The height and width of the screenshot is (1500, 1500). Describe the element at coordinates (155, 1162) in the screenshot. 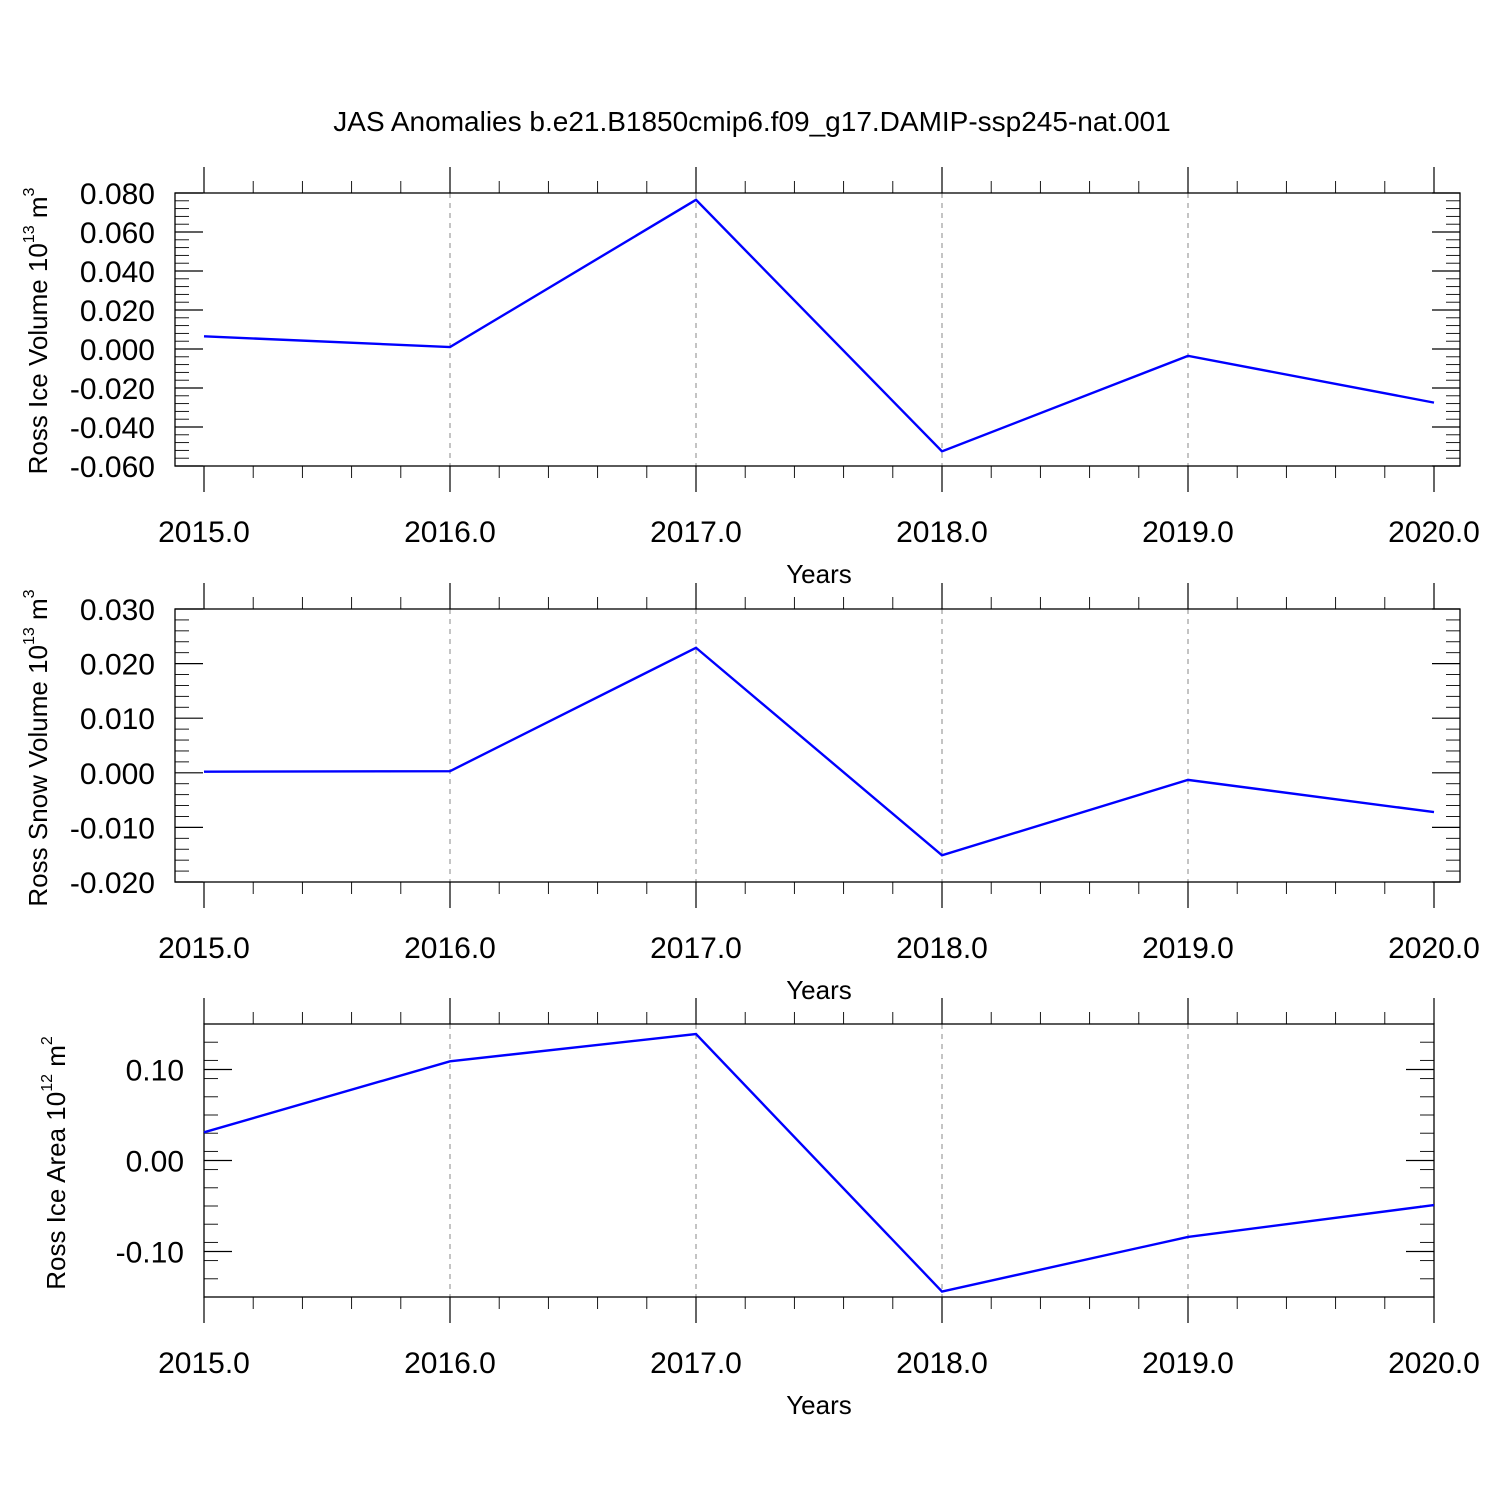

I see `y-tick-label: 0.00` at that location.